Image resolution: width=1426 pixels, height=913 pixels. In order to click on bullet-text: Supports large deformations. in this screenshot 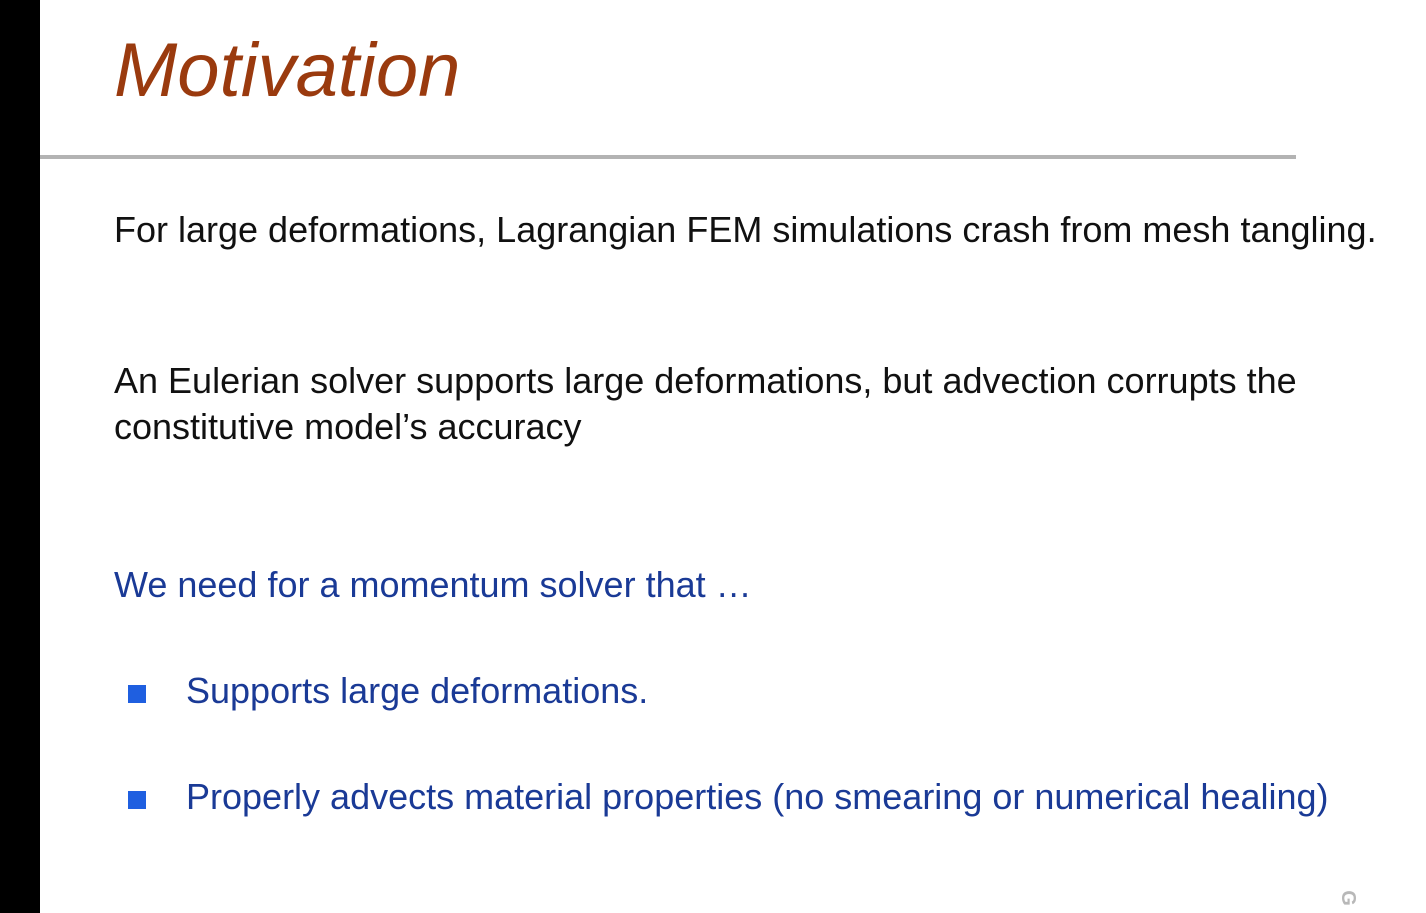, I will do `click(417, 690)`.